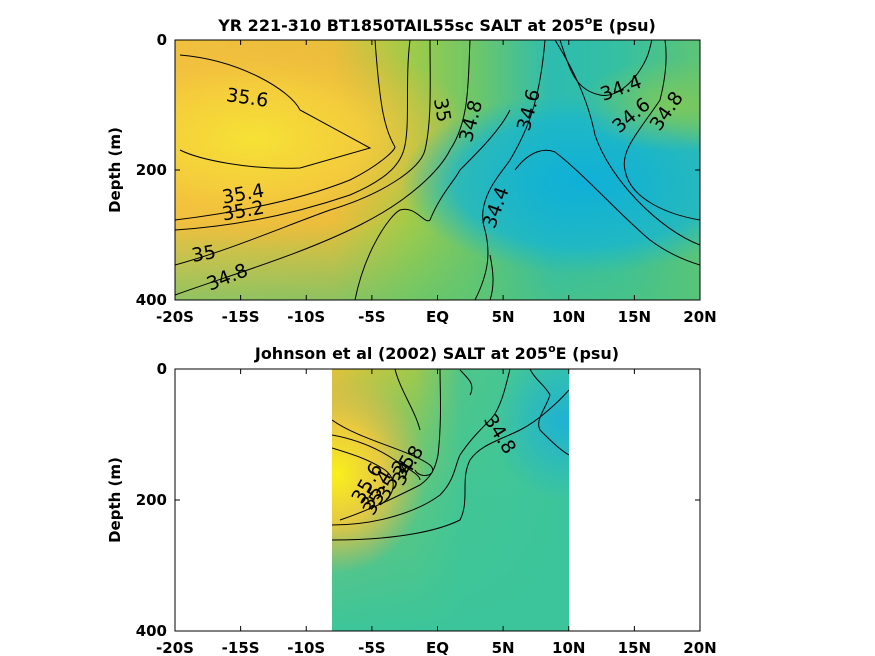 Image resolution: width=875 pixels, height=656 pixels. Describe the element at coordinates (162, 40) in the screenshot. I see `panel-top-ytick-label: 0` at that location.